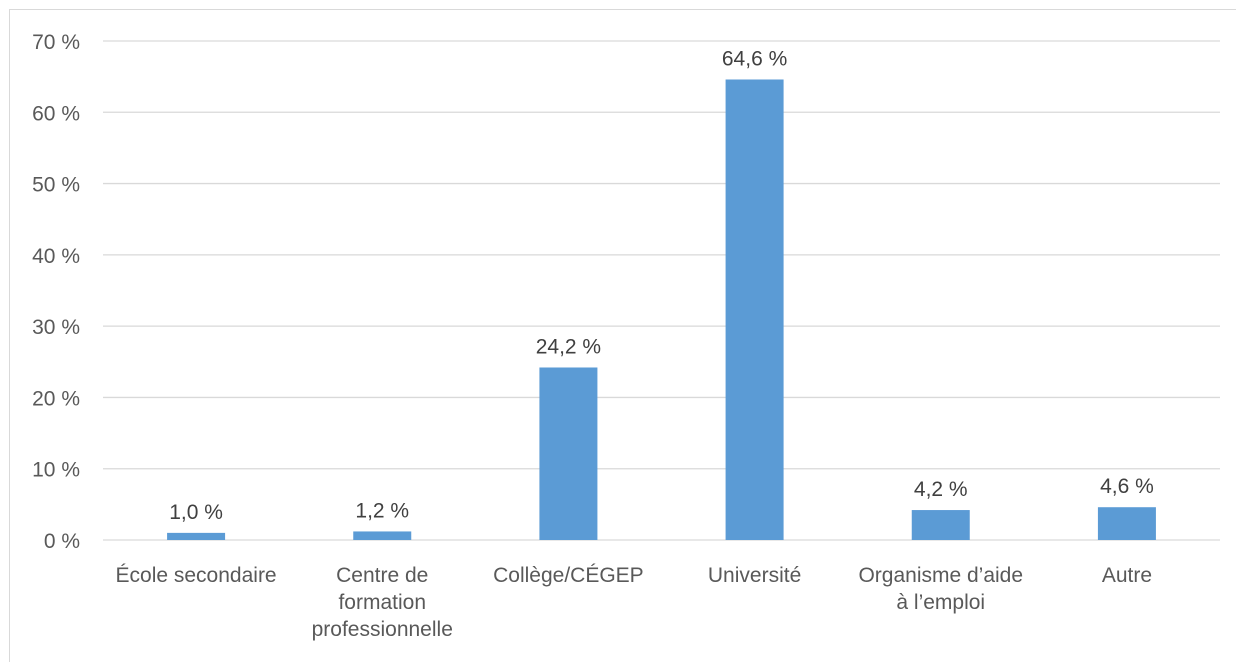 This screenshot has height=662, width=1237. What do you see at coordinates (568, 575) in the screenshot?
I see `category-label: Collège/CÉGEP` at bounding box center [568, 575].